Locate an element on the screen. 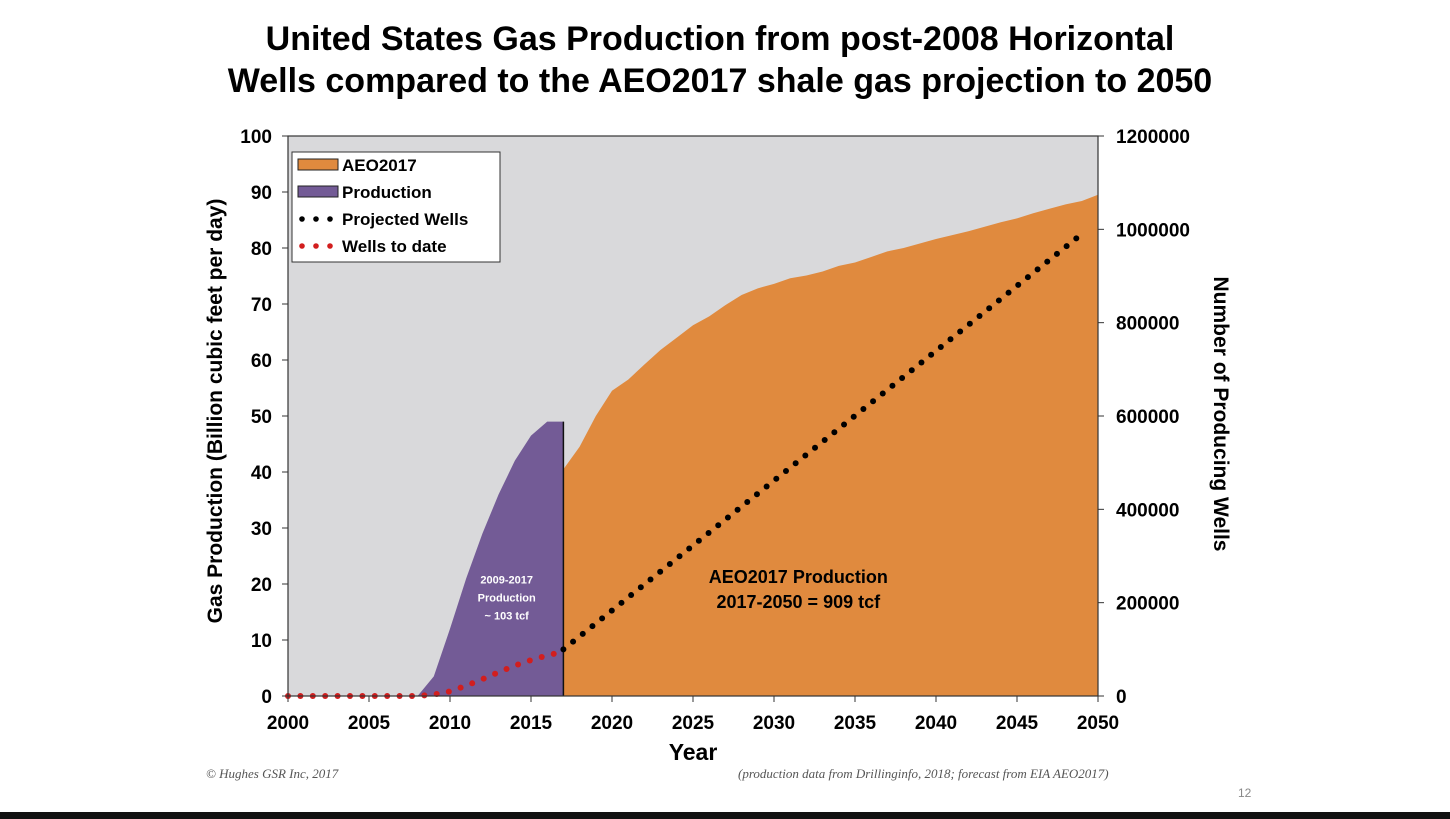 This screenshot has width=1450, height=819. x-tick-label: 2005 is located at coordinates (369, 723).